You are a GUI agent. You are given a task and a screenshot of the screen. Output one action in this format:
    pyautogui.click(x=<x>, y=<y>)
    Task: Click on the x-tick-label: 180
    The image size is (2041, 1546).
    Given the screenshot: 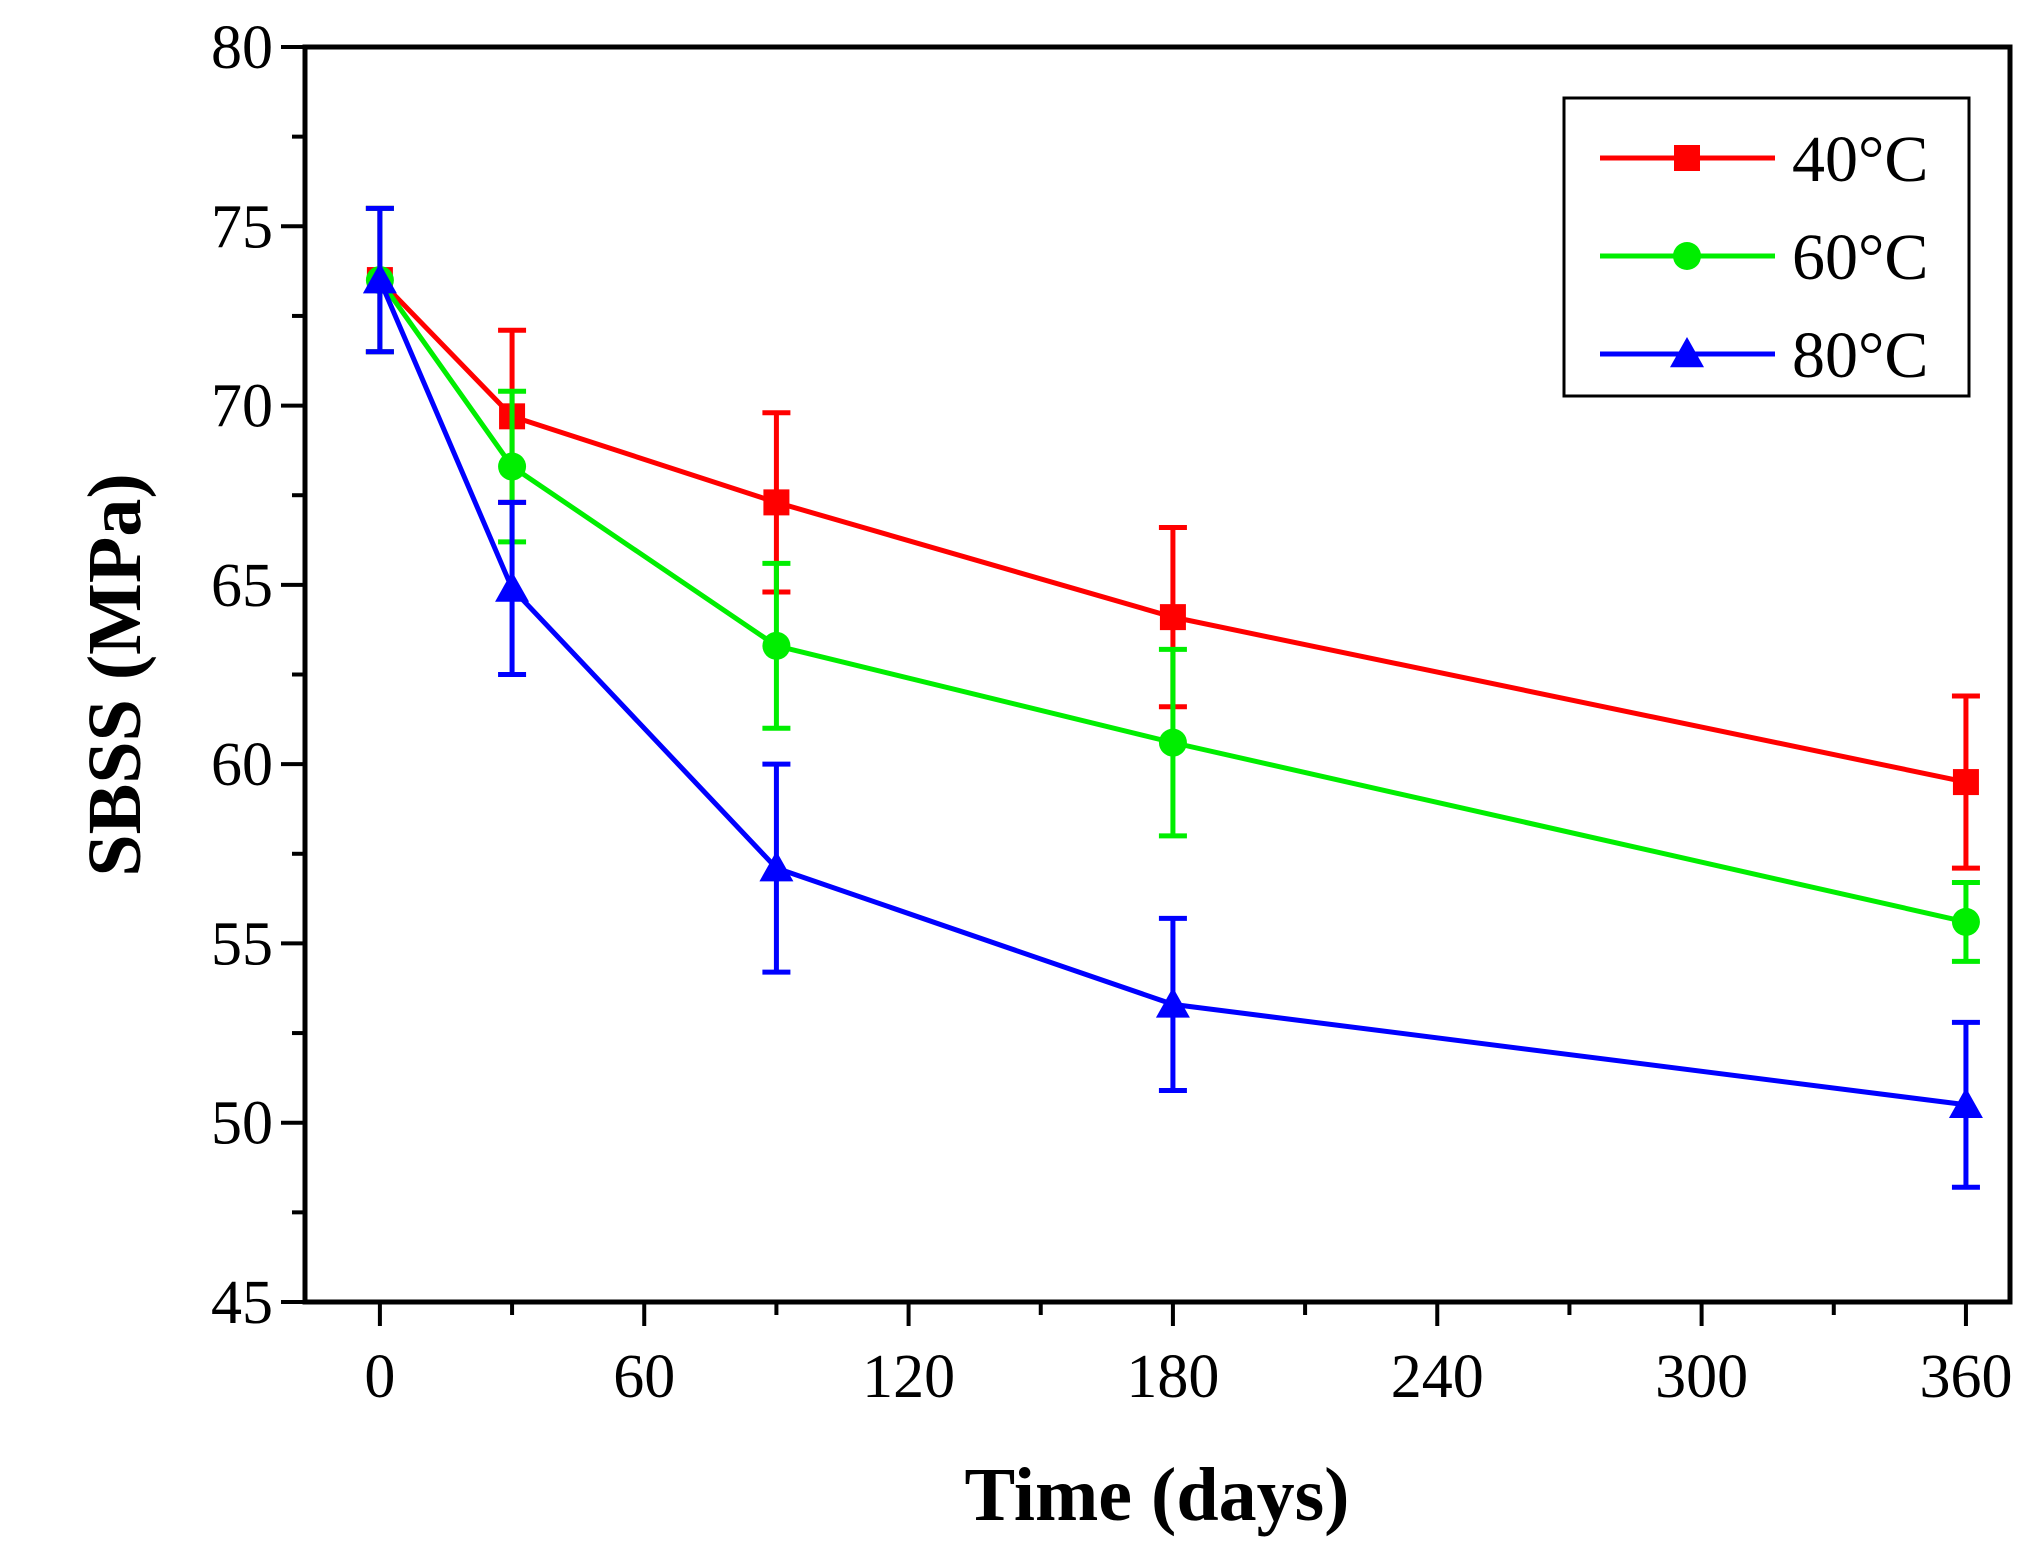 What is the action you would take?
    pyautogui.click(x=1172, y=1377)
    